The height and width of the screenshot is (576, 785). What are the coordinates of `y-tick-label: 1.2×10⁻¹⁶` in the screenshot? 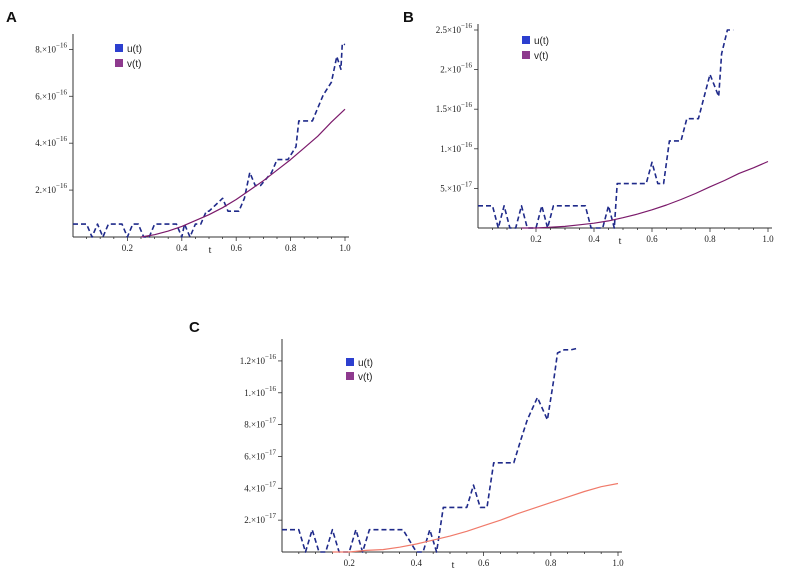 It's located at (258, 359).